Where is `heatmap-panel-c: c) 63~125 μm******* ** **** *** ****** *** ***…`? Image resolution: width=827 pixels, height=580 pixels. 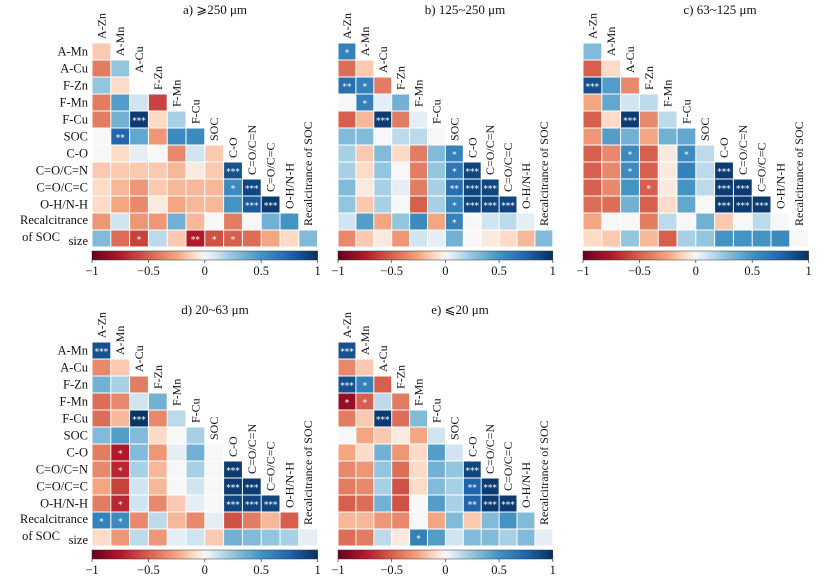 heatmap-panel-c: c) 63~125 μm******* ** **** *** ****** *** ***… is located at coordinates (693, 140).